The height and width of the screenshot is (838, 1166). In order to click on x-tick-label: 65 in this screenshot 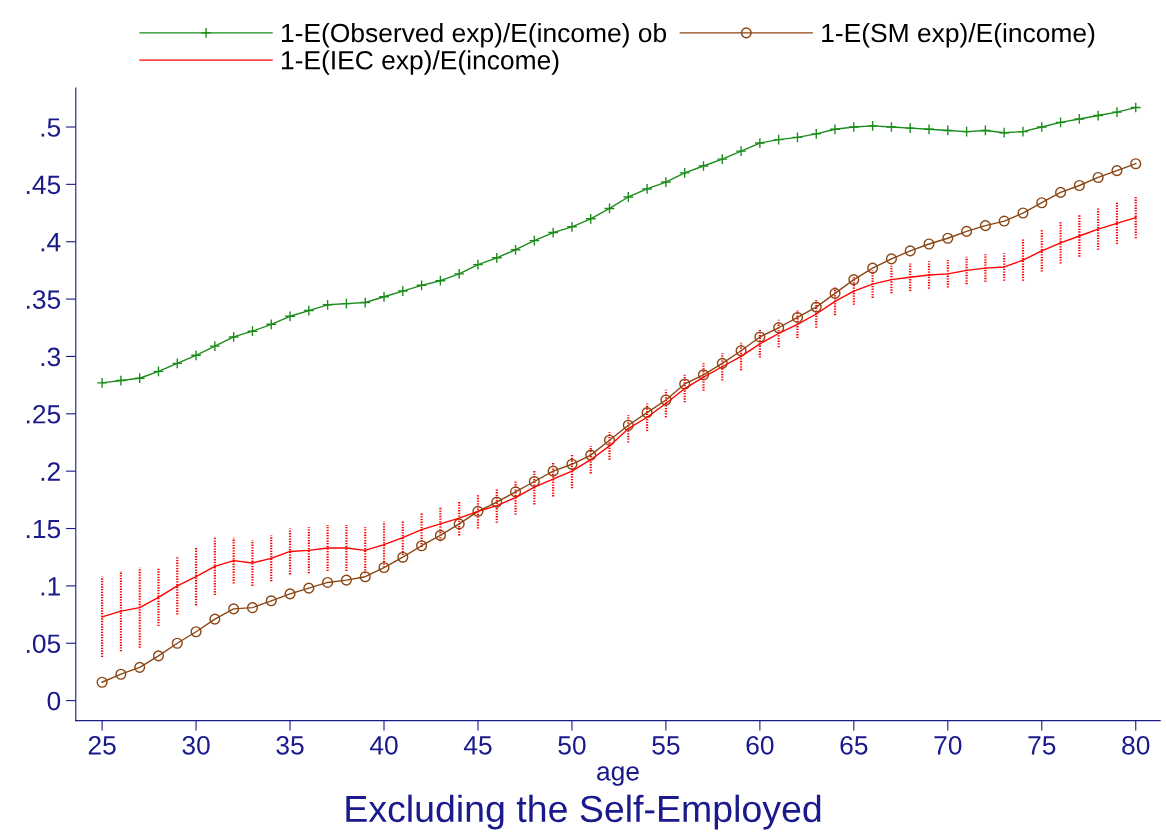, I will do `click(854, 745)`.